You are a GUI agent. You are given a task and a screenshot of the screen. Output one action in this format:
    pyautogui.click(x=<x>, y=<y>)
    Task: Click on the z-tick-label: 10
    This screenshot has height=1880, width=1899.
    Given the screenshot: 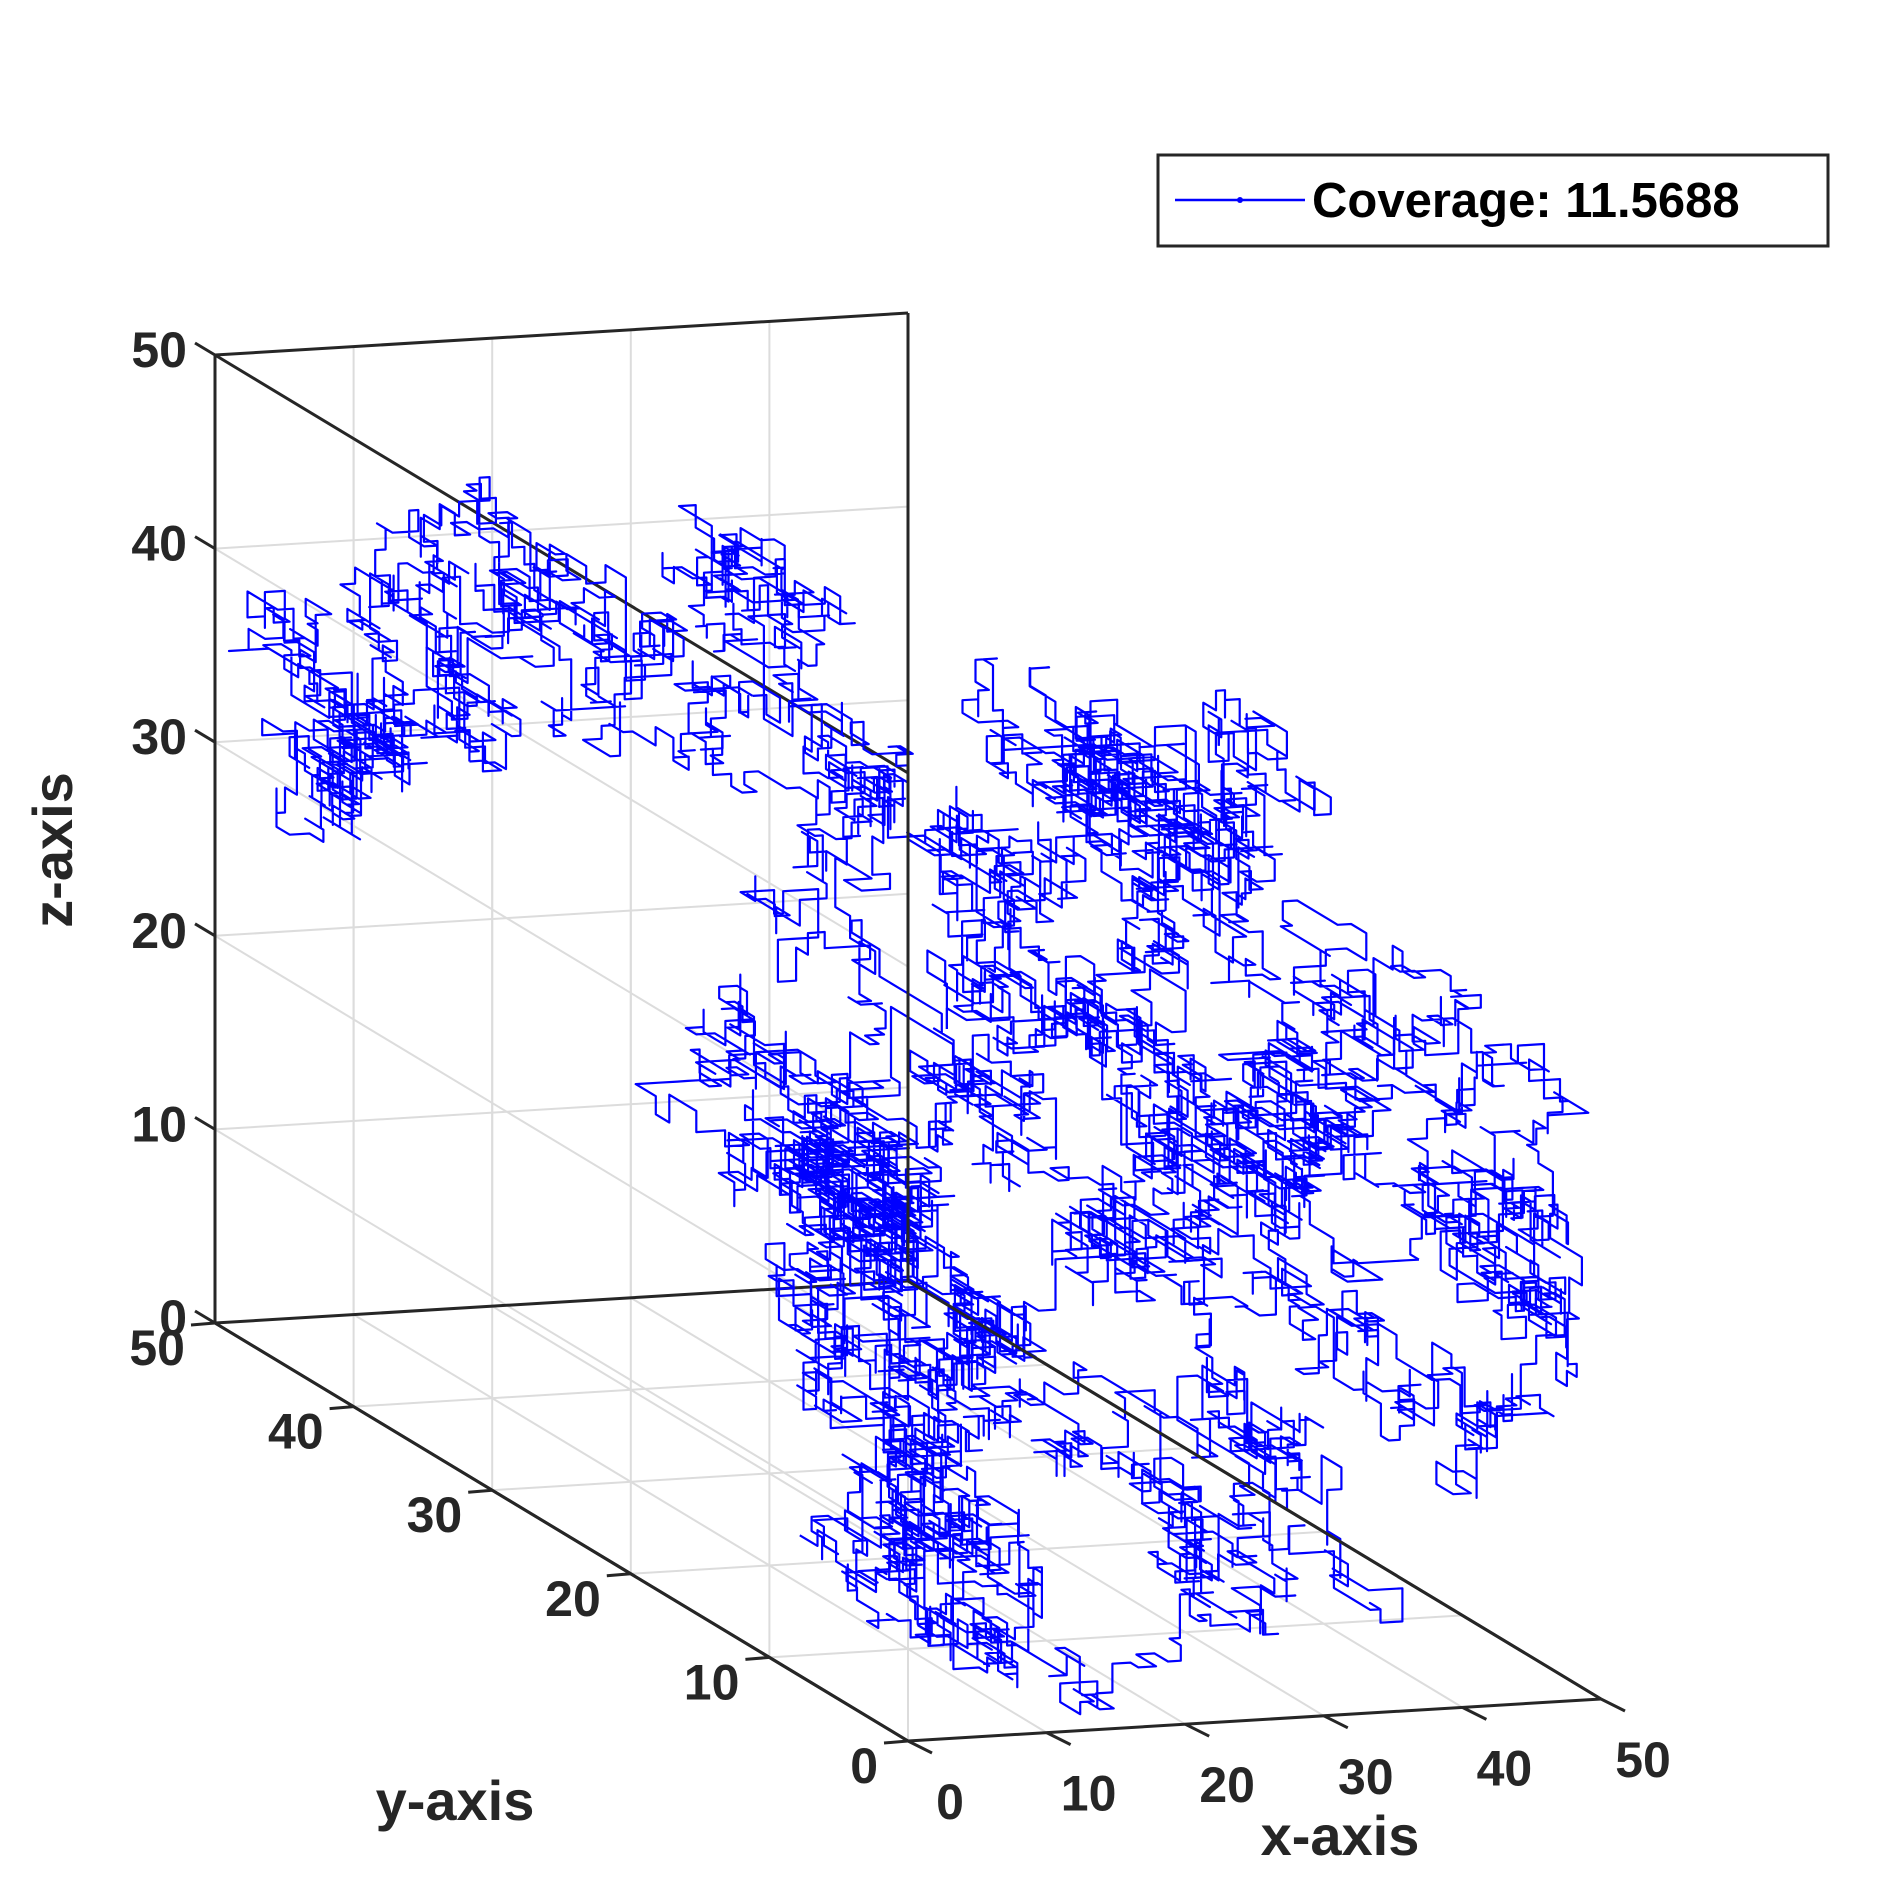 What is the action you would take?
    pyautogui.click(x=159, y=1124)
    